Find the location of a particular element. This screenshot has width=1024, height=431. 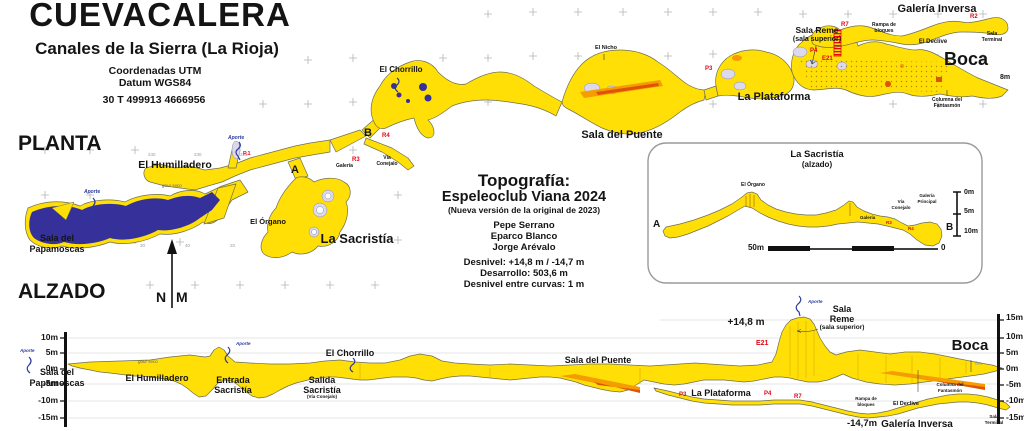

plan-label-via-conejalo: Vía is located at coordinates (387, 158).